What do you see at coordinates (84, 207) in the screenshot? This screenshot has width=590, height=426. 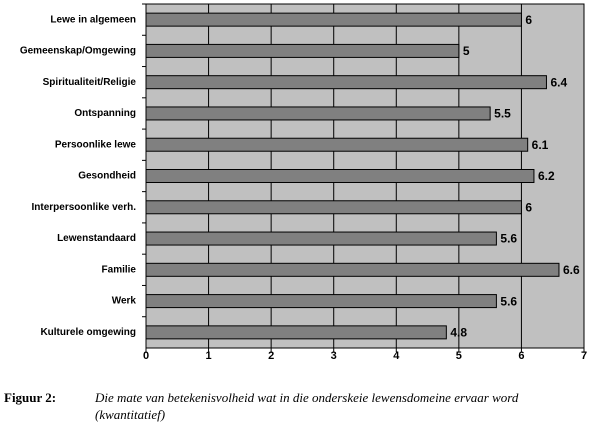 I see `y-tick-label: Interpersoonlike verh.` at bounding box center [84, 207].